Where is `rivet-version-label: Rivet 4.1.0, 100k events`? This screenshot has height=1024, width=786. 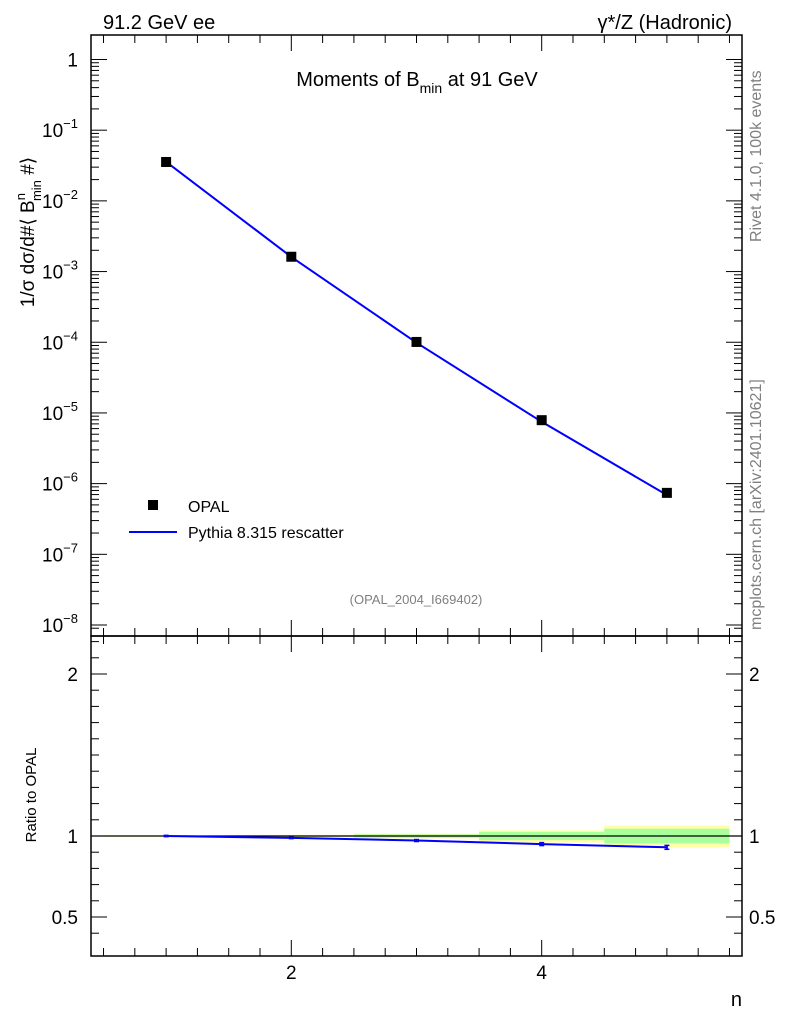
rivet-version-label: Rivet 4.1.0, 100k events is located at coordinates (756, 156).